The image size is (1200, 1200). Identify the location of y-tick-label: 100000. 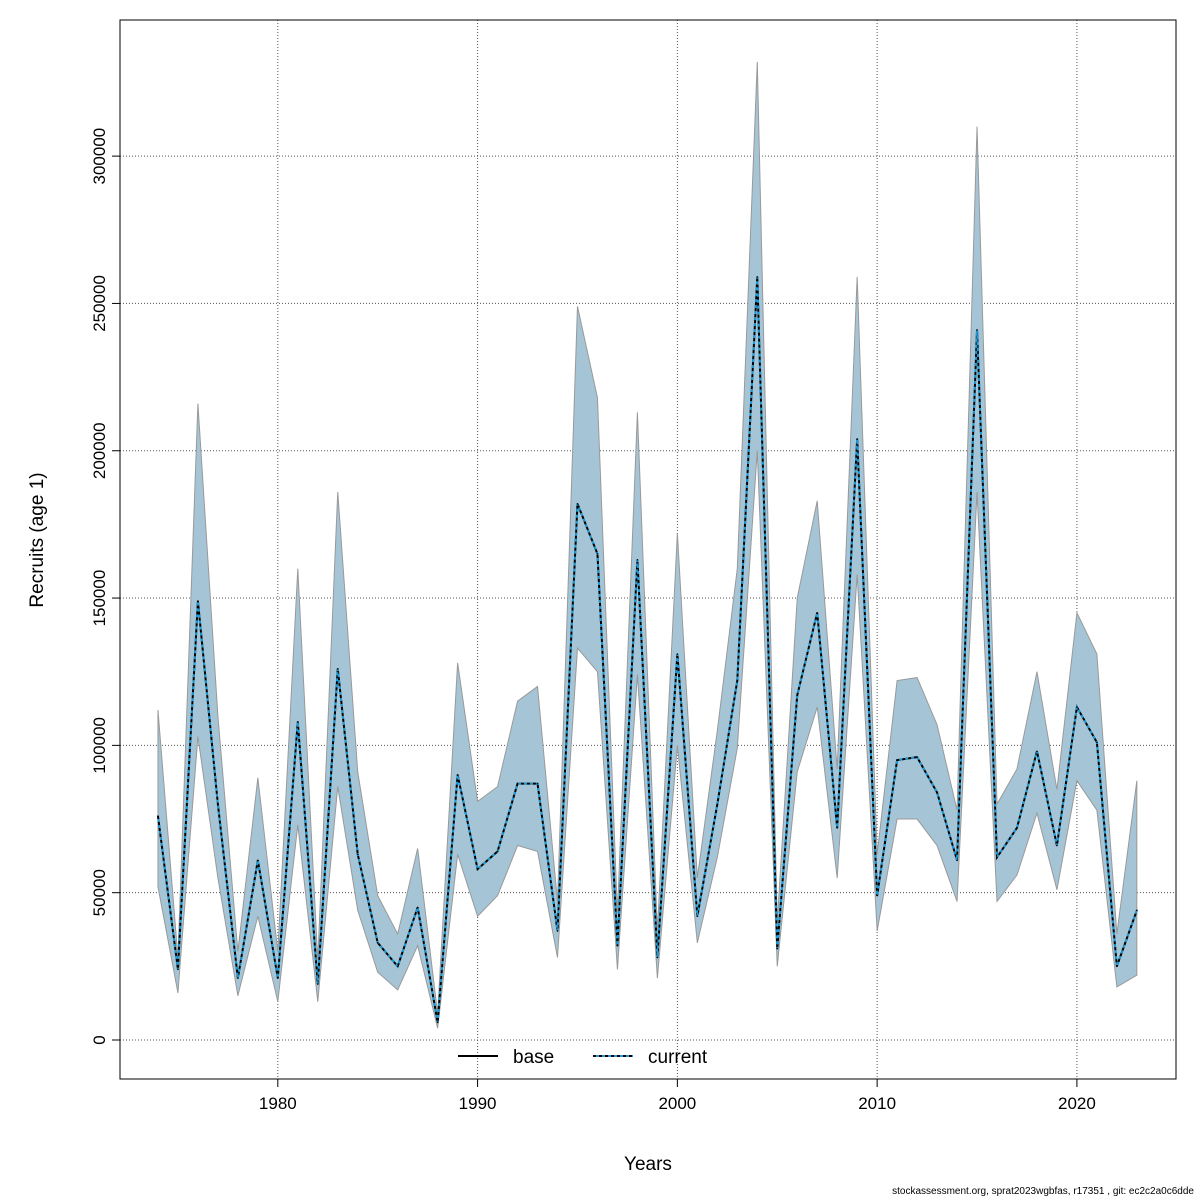
(99, 745).